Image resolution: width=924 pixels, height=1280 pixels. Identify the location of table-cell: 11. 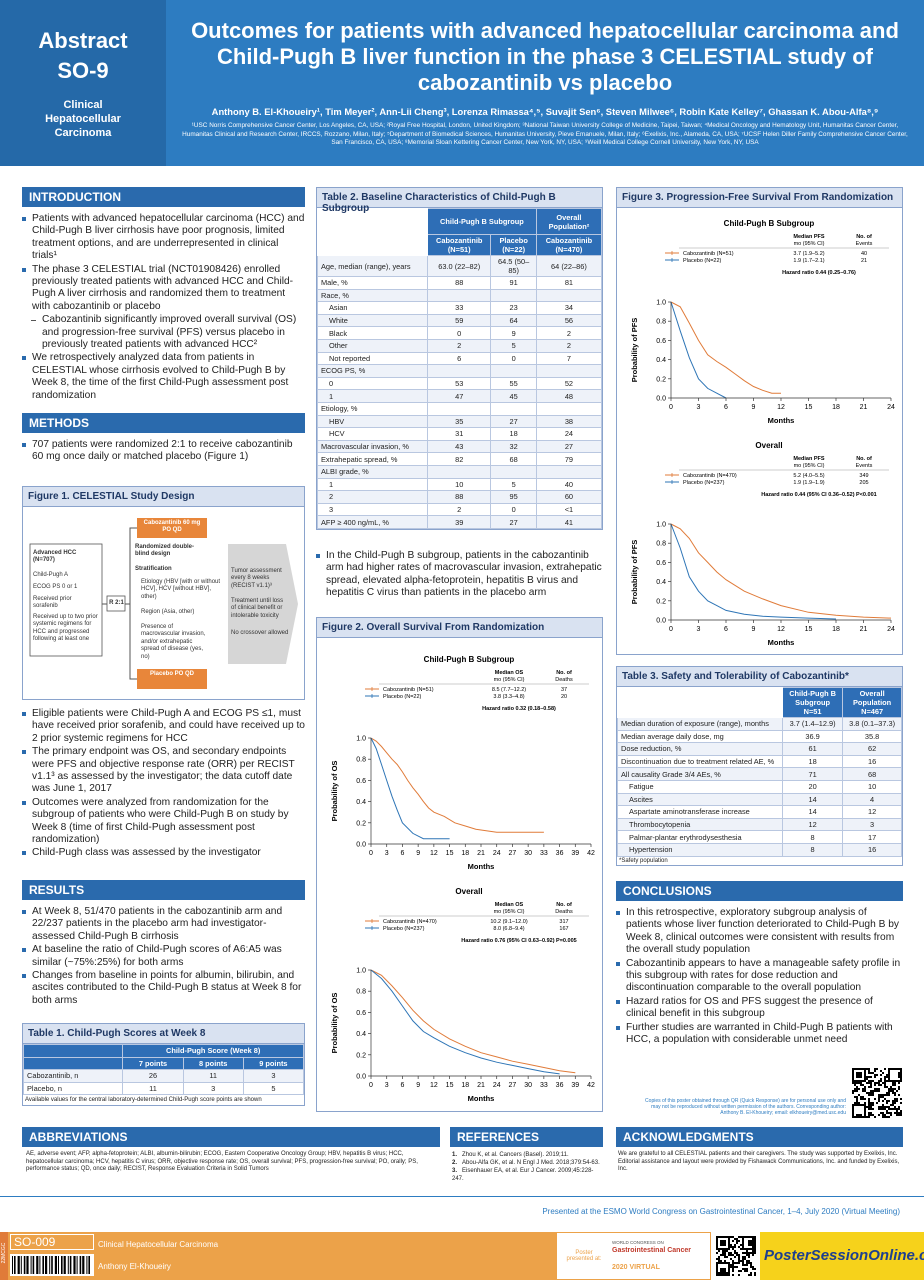
(153, 1088).